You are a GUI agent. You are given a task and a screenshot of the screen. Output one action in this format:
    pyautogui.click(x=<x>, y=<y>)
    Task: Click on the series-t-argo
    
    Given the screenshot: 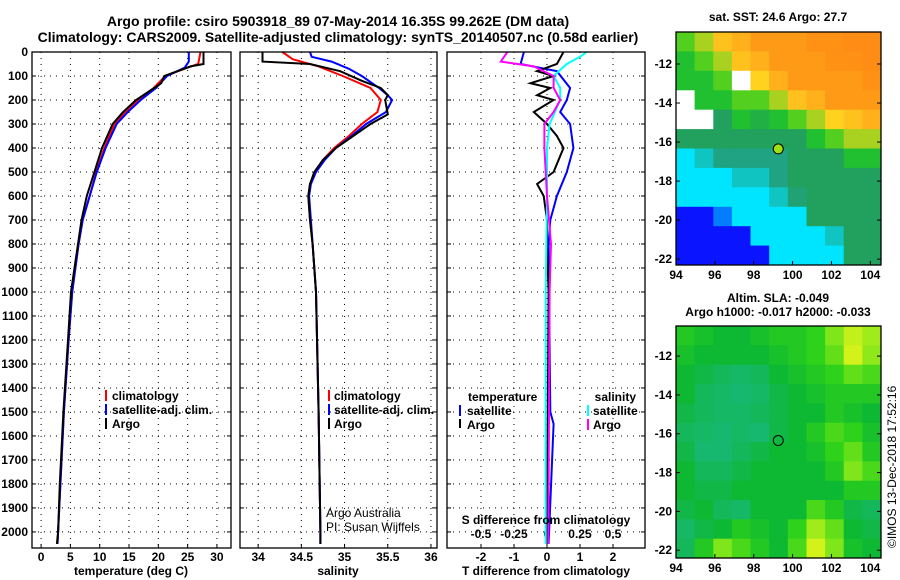 What is the action you would take?
    pyautogui.click(x=545, y=297)
    